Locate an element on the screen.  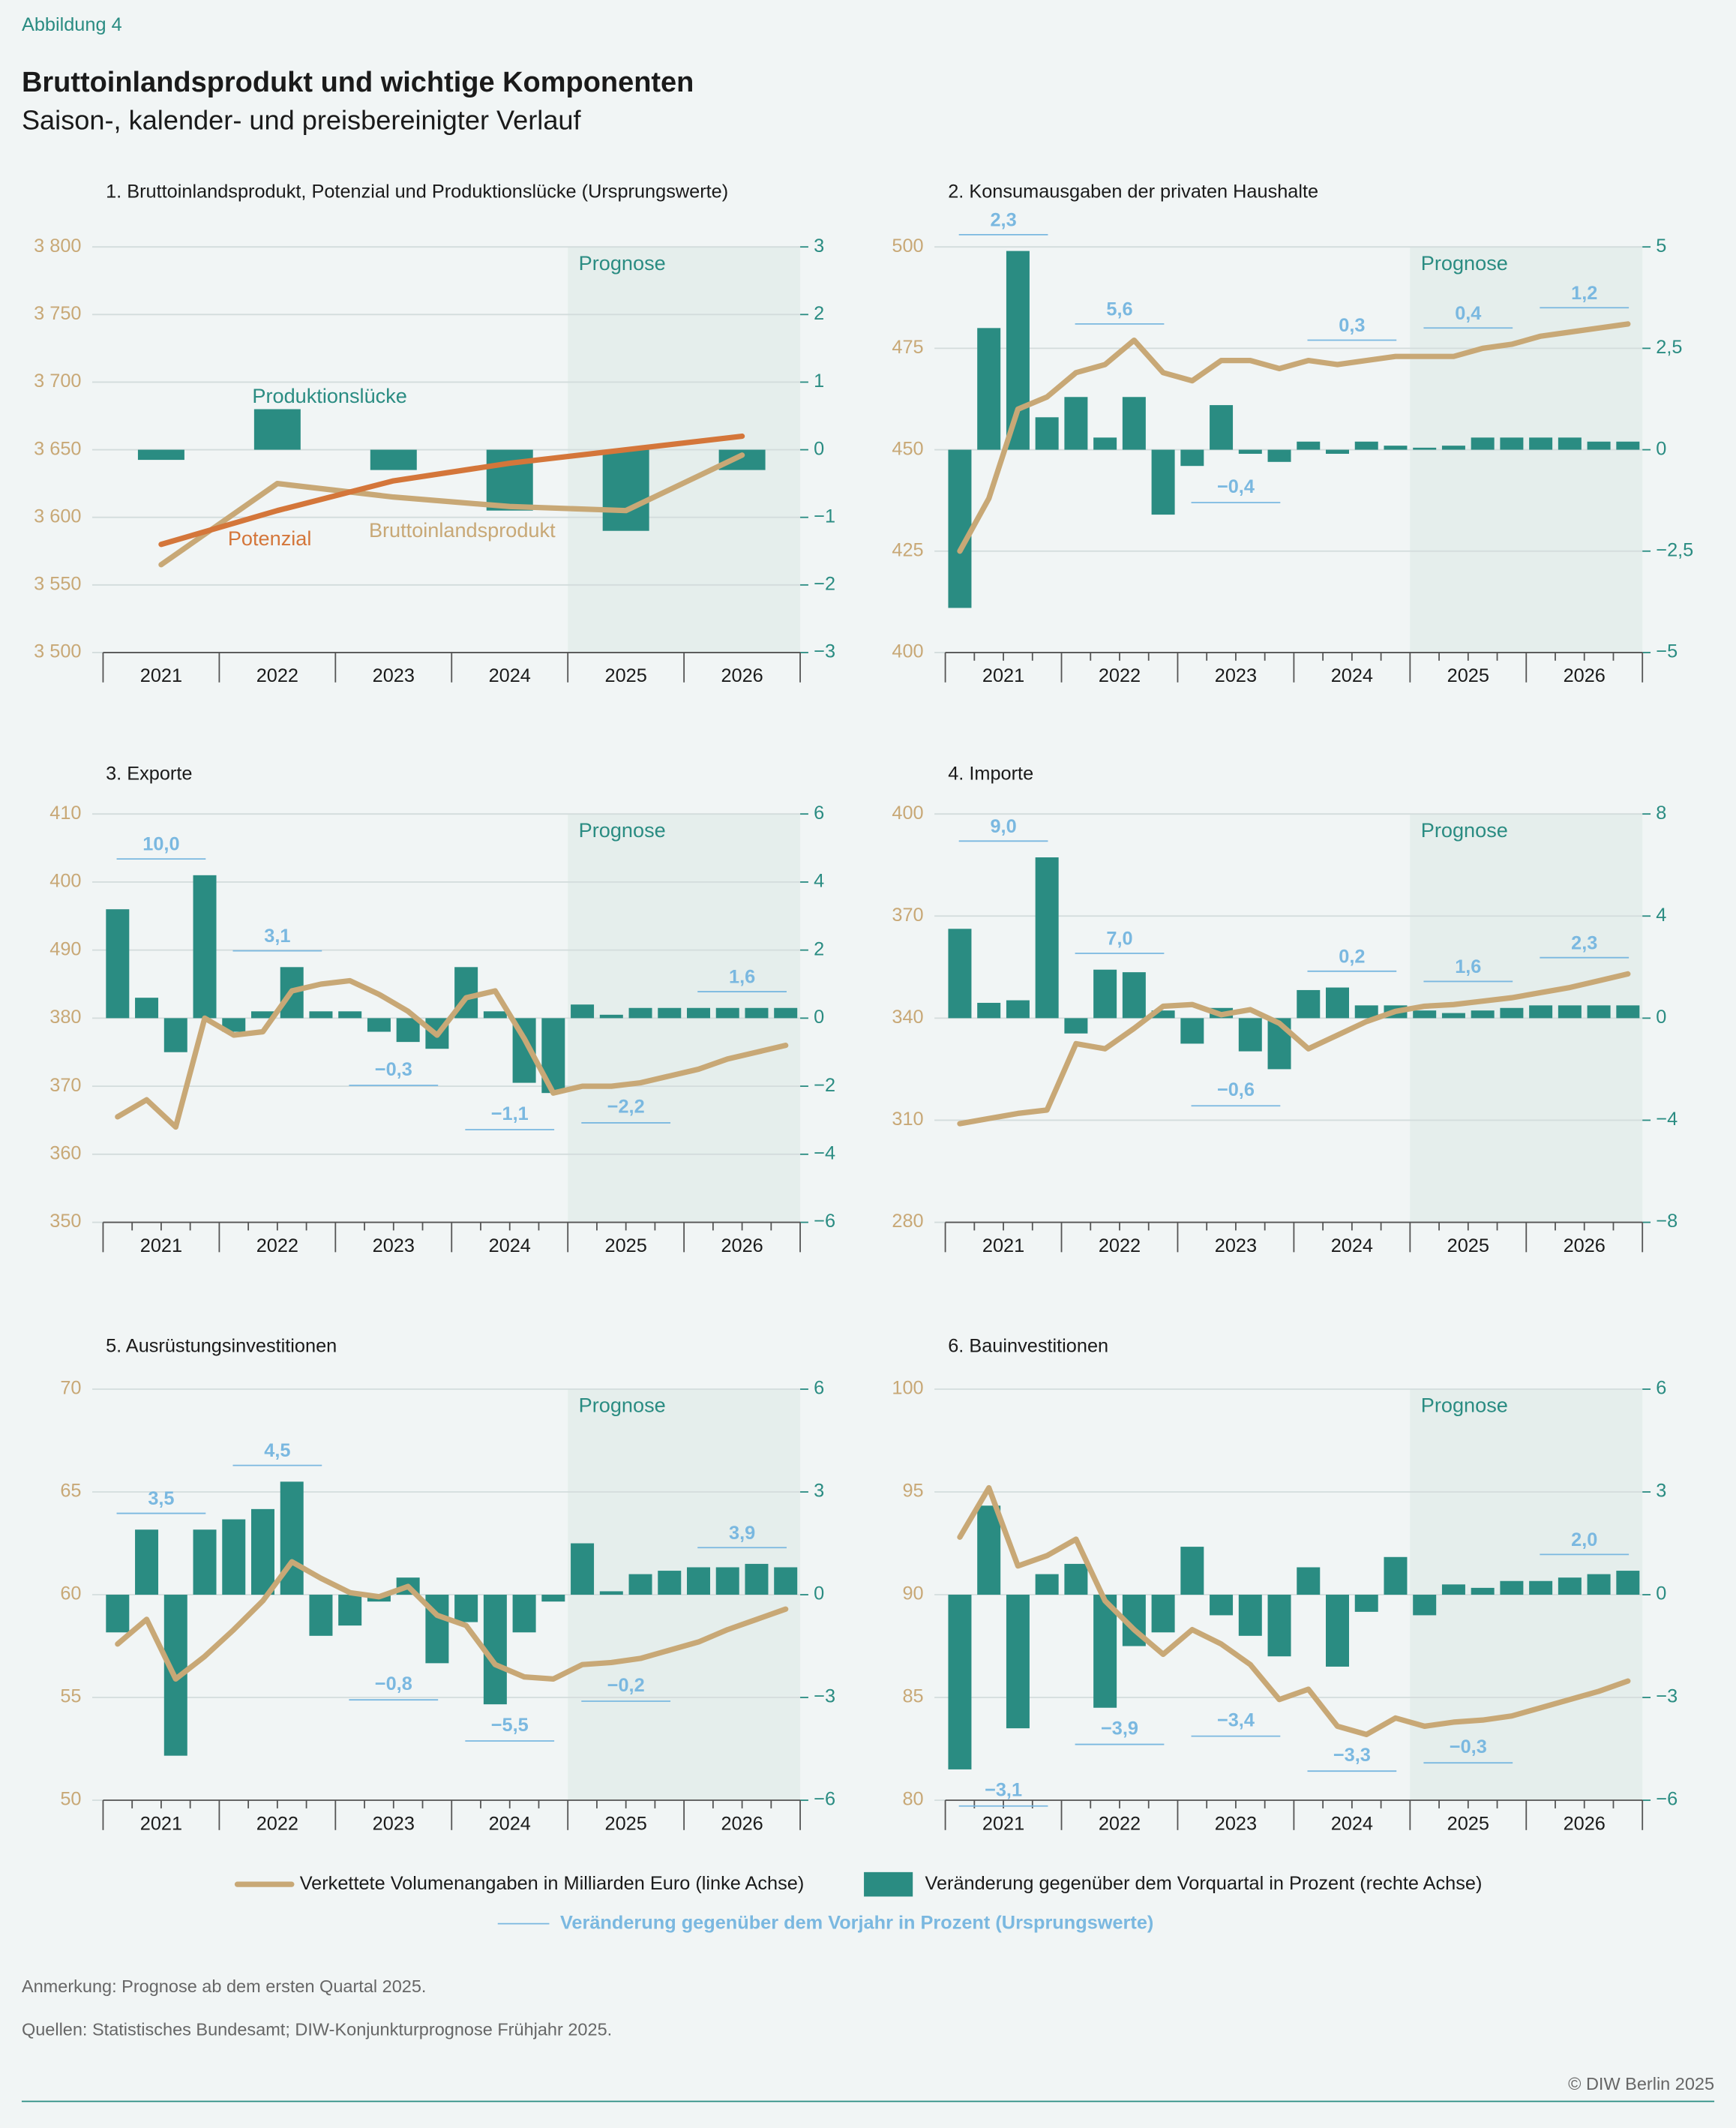
annual-label: 0,3 is located at coordinates (1352, 325).